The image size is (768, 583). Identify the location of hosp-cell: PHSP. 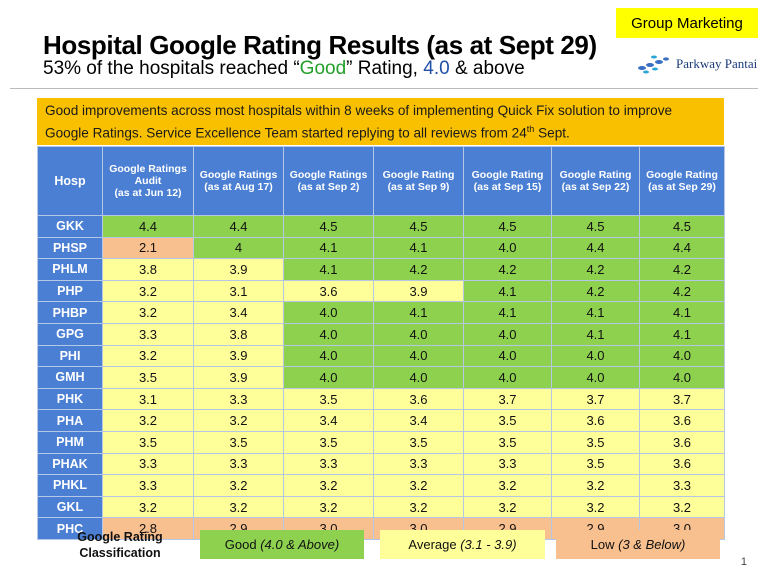
(70, 248).